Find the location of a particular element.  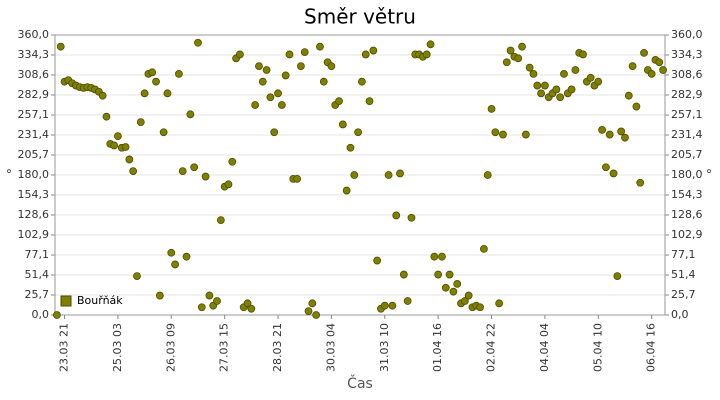

y-tick-label: 0,0 is located at coordinates (41, 314).